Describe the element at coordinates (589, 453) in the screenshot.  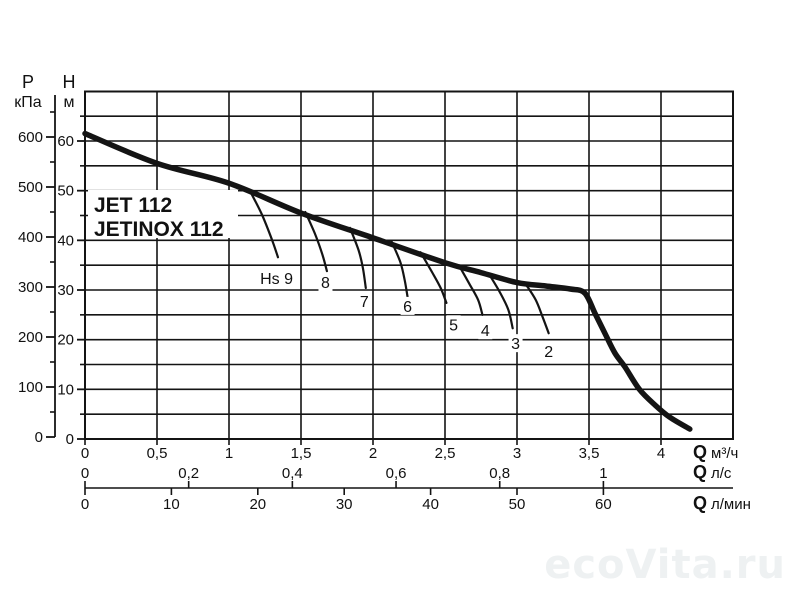
I see `flow-axis-tick-label: 3,5` at that location.